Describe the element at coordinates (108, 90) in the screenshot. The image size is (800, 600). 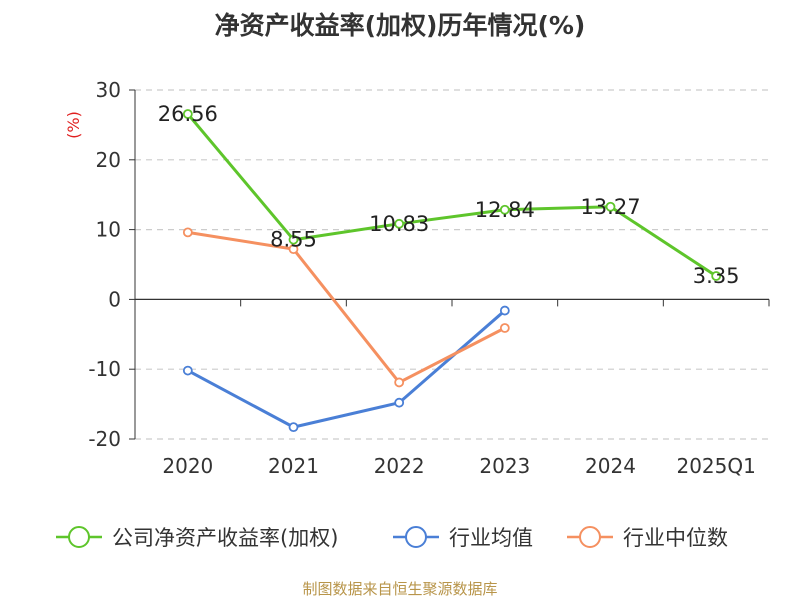
I see `y-tick-label: 30` at that location.